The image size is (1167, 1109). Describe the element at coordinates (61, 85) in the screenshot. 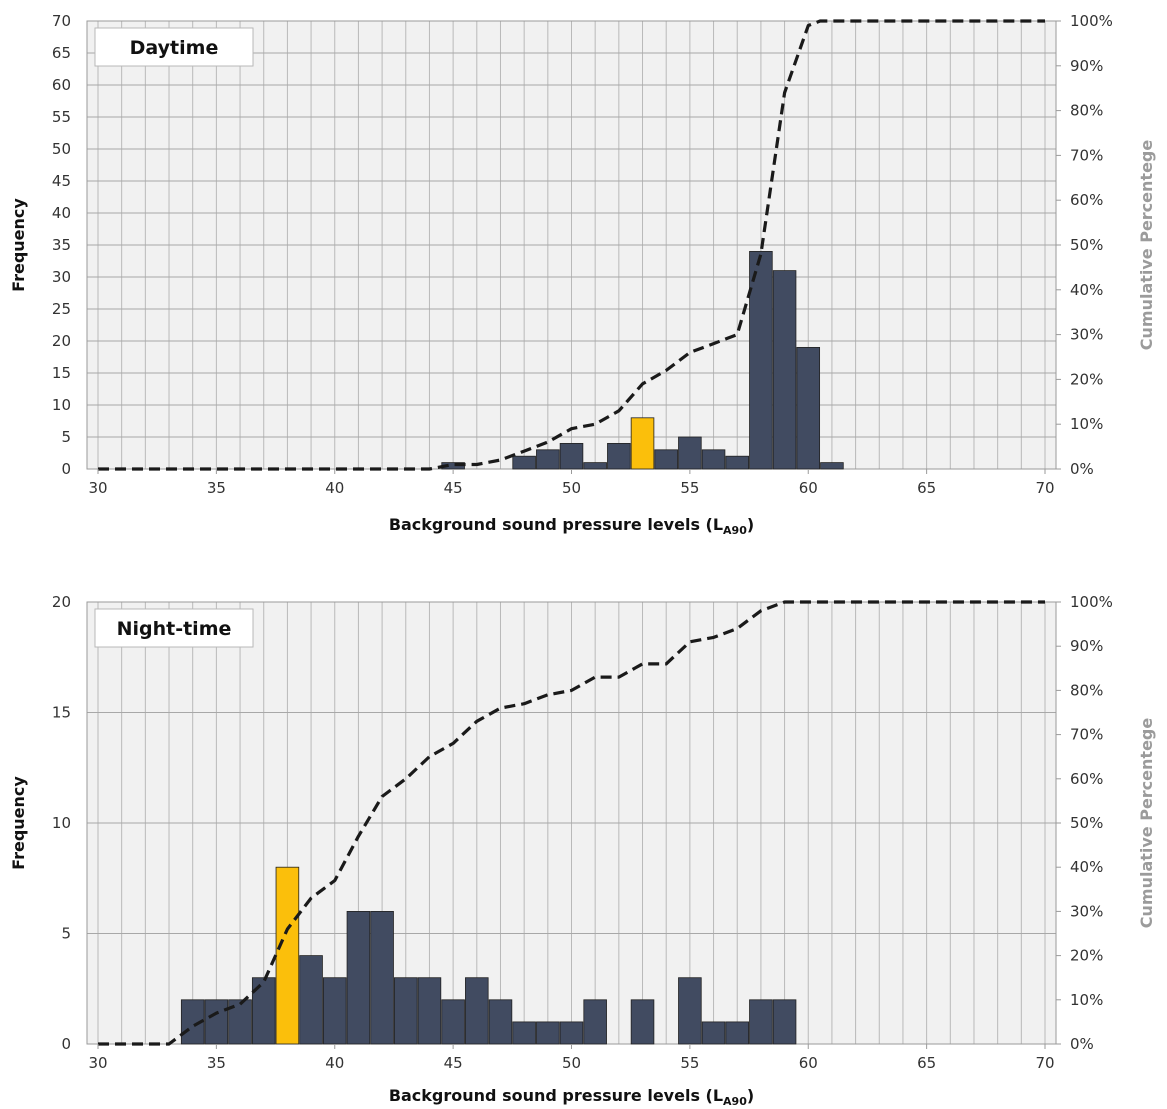

I see `y-tick-label: 60` at that location.